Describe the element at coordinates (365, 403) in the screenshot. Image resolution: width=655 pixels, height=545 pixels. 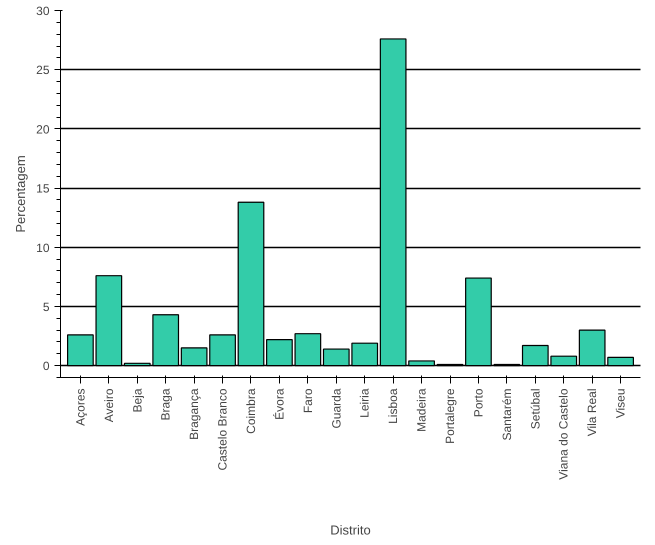
I see `x-tick-label: Leiria` at that location.